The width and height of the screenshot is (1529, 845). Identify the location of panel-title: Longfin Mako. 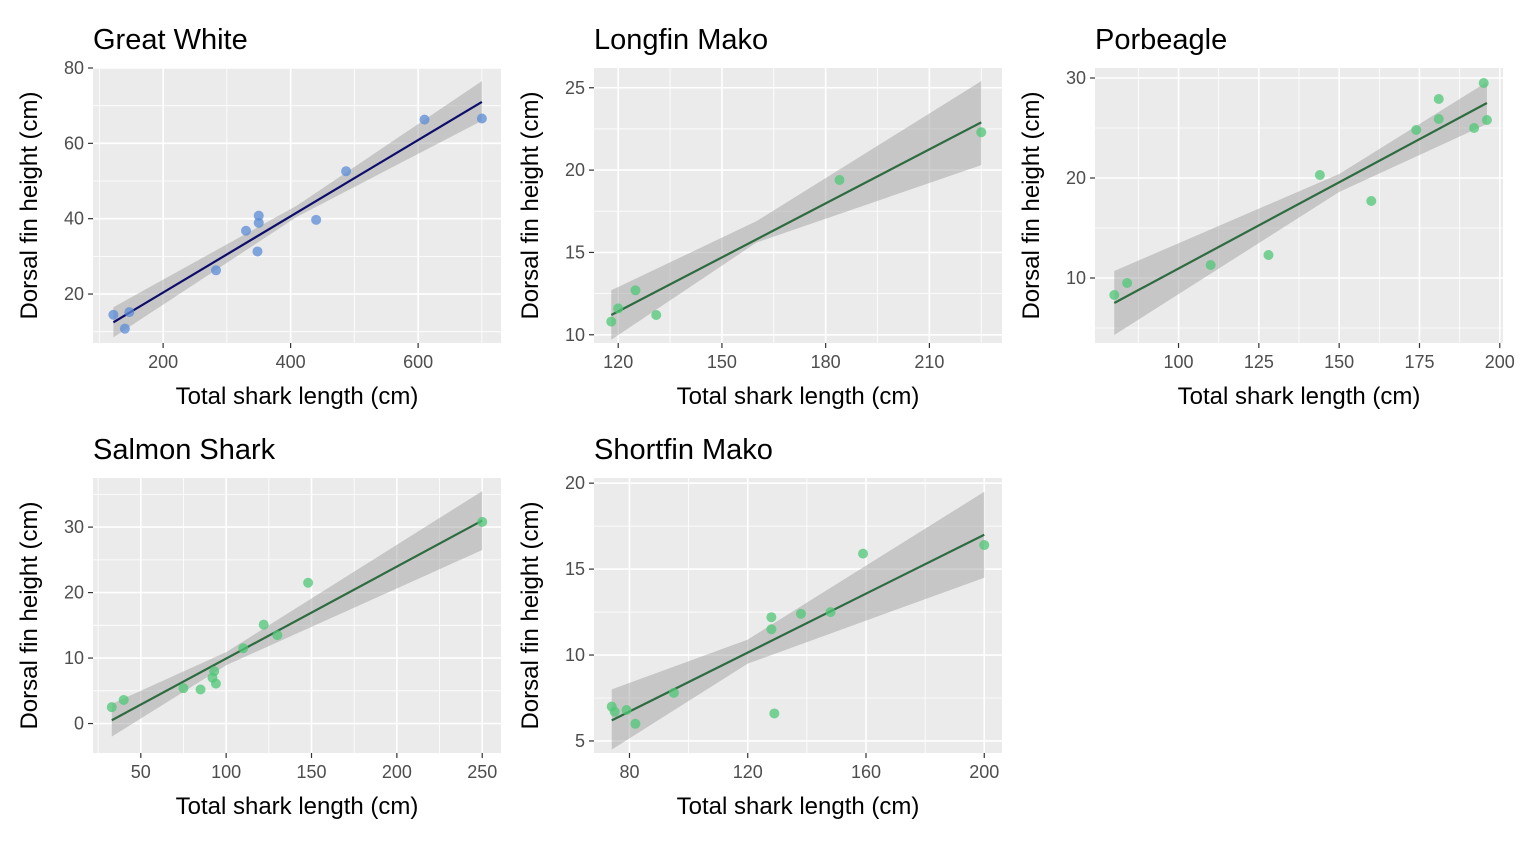
(681, 40).